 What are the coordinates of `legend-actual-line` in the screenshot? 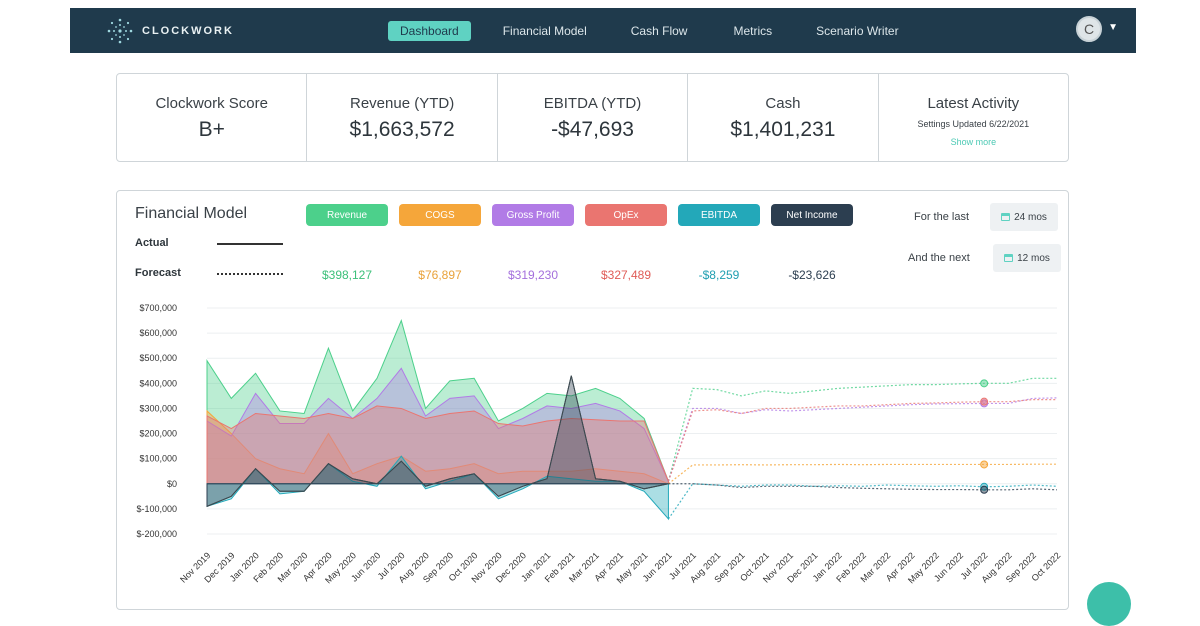 It's located at (250, 244).